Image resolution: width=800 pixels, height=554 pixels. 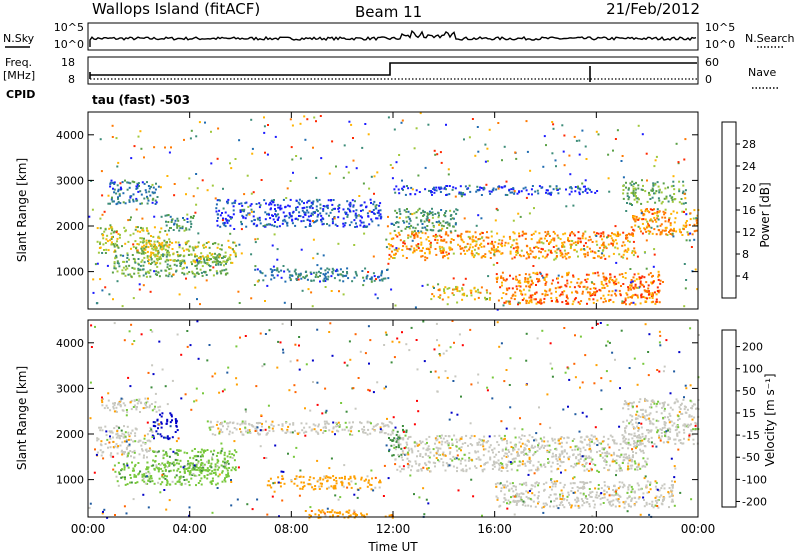 What do you see at coordinates (770, 419) in the screenshot?
I see `velocity-colorbar-label: Velocity [m s⁻¹]` at bounding box center [770, 419].